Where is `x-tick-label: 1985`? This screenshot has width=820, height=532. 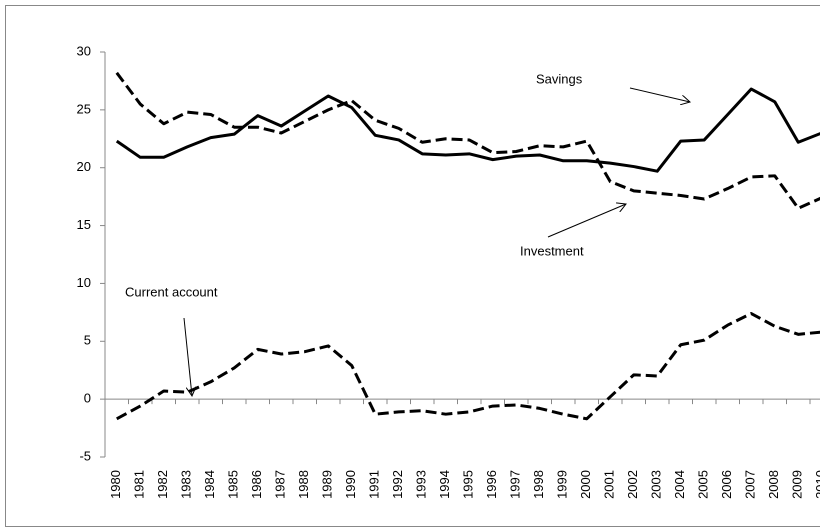
x-tick-label: 1985 is located at coordinates (233, 484).